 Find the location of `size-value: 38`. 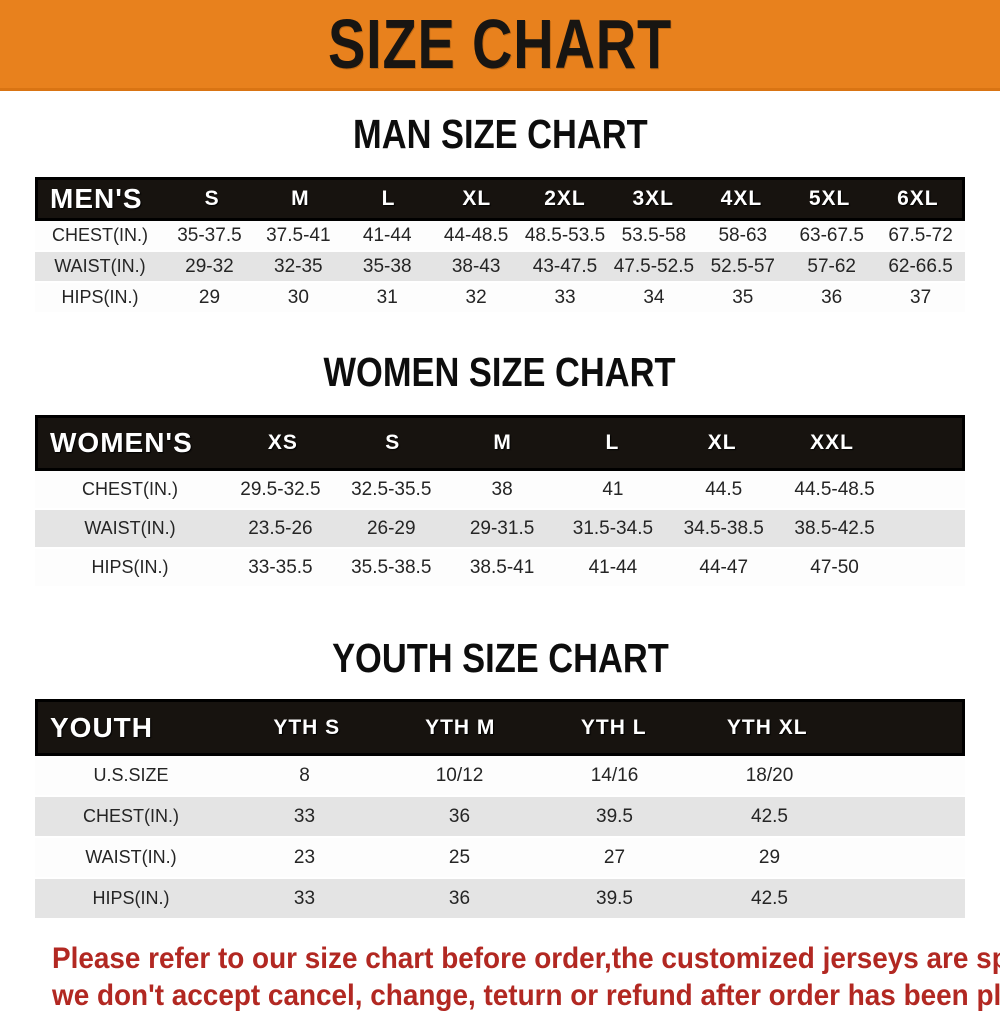

size-value: 38 is located at coordinates (502, 489).